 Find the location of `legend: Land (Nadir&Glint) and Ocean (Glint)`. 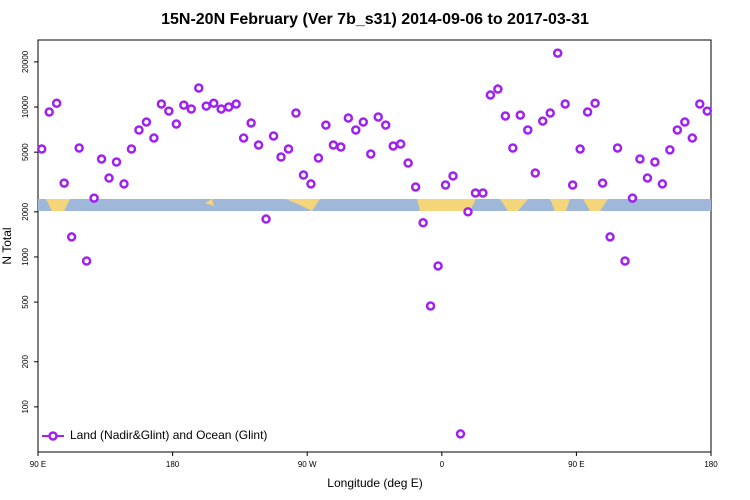

legend: Land (Nadir&Glint) and Ocean (Glint) is located at coordinates (154, 435).